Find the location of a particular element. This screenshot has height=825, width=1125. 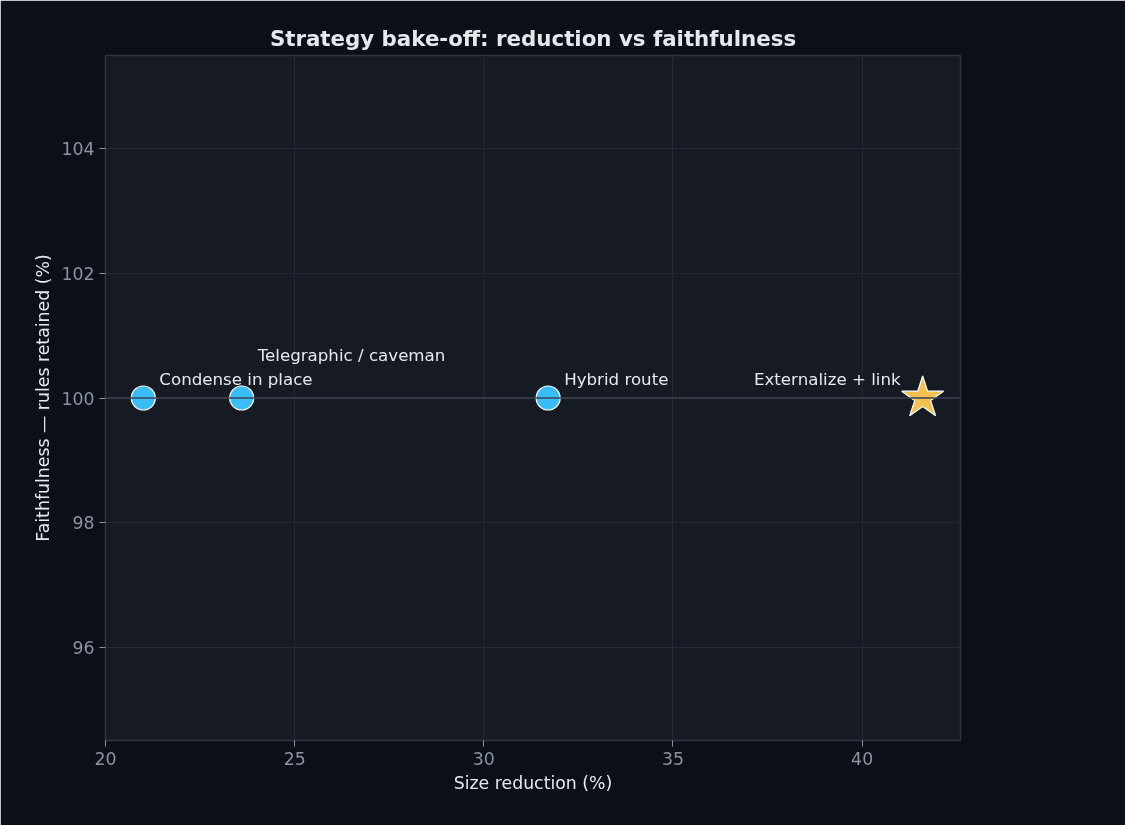

x-axis-title: Size reduction (%) is located at coordinates (533, 782).